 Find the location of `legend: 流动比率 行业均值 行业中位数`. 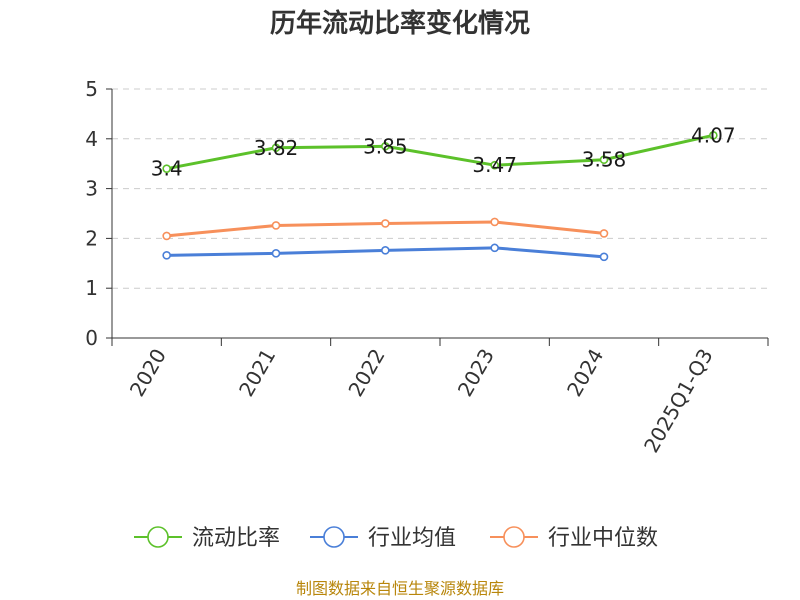

legend: 流动比率 行业均值 行业中位数 is located at coordinates (396, 538).